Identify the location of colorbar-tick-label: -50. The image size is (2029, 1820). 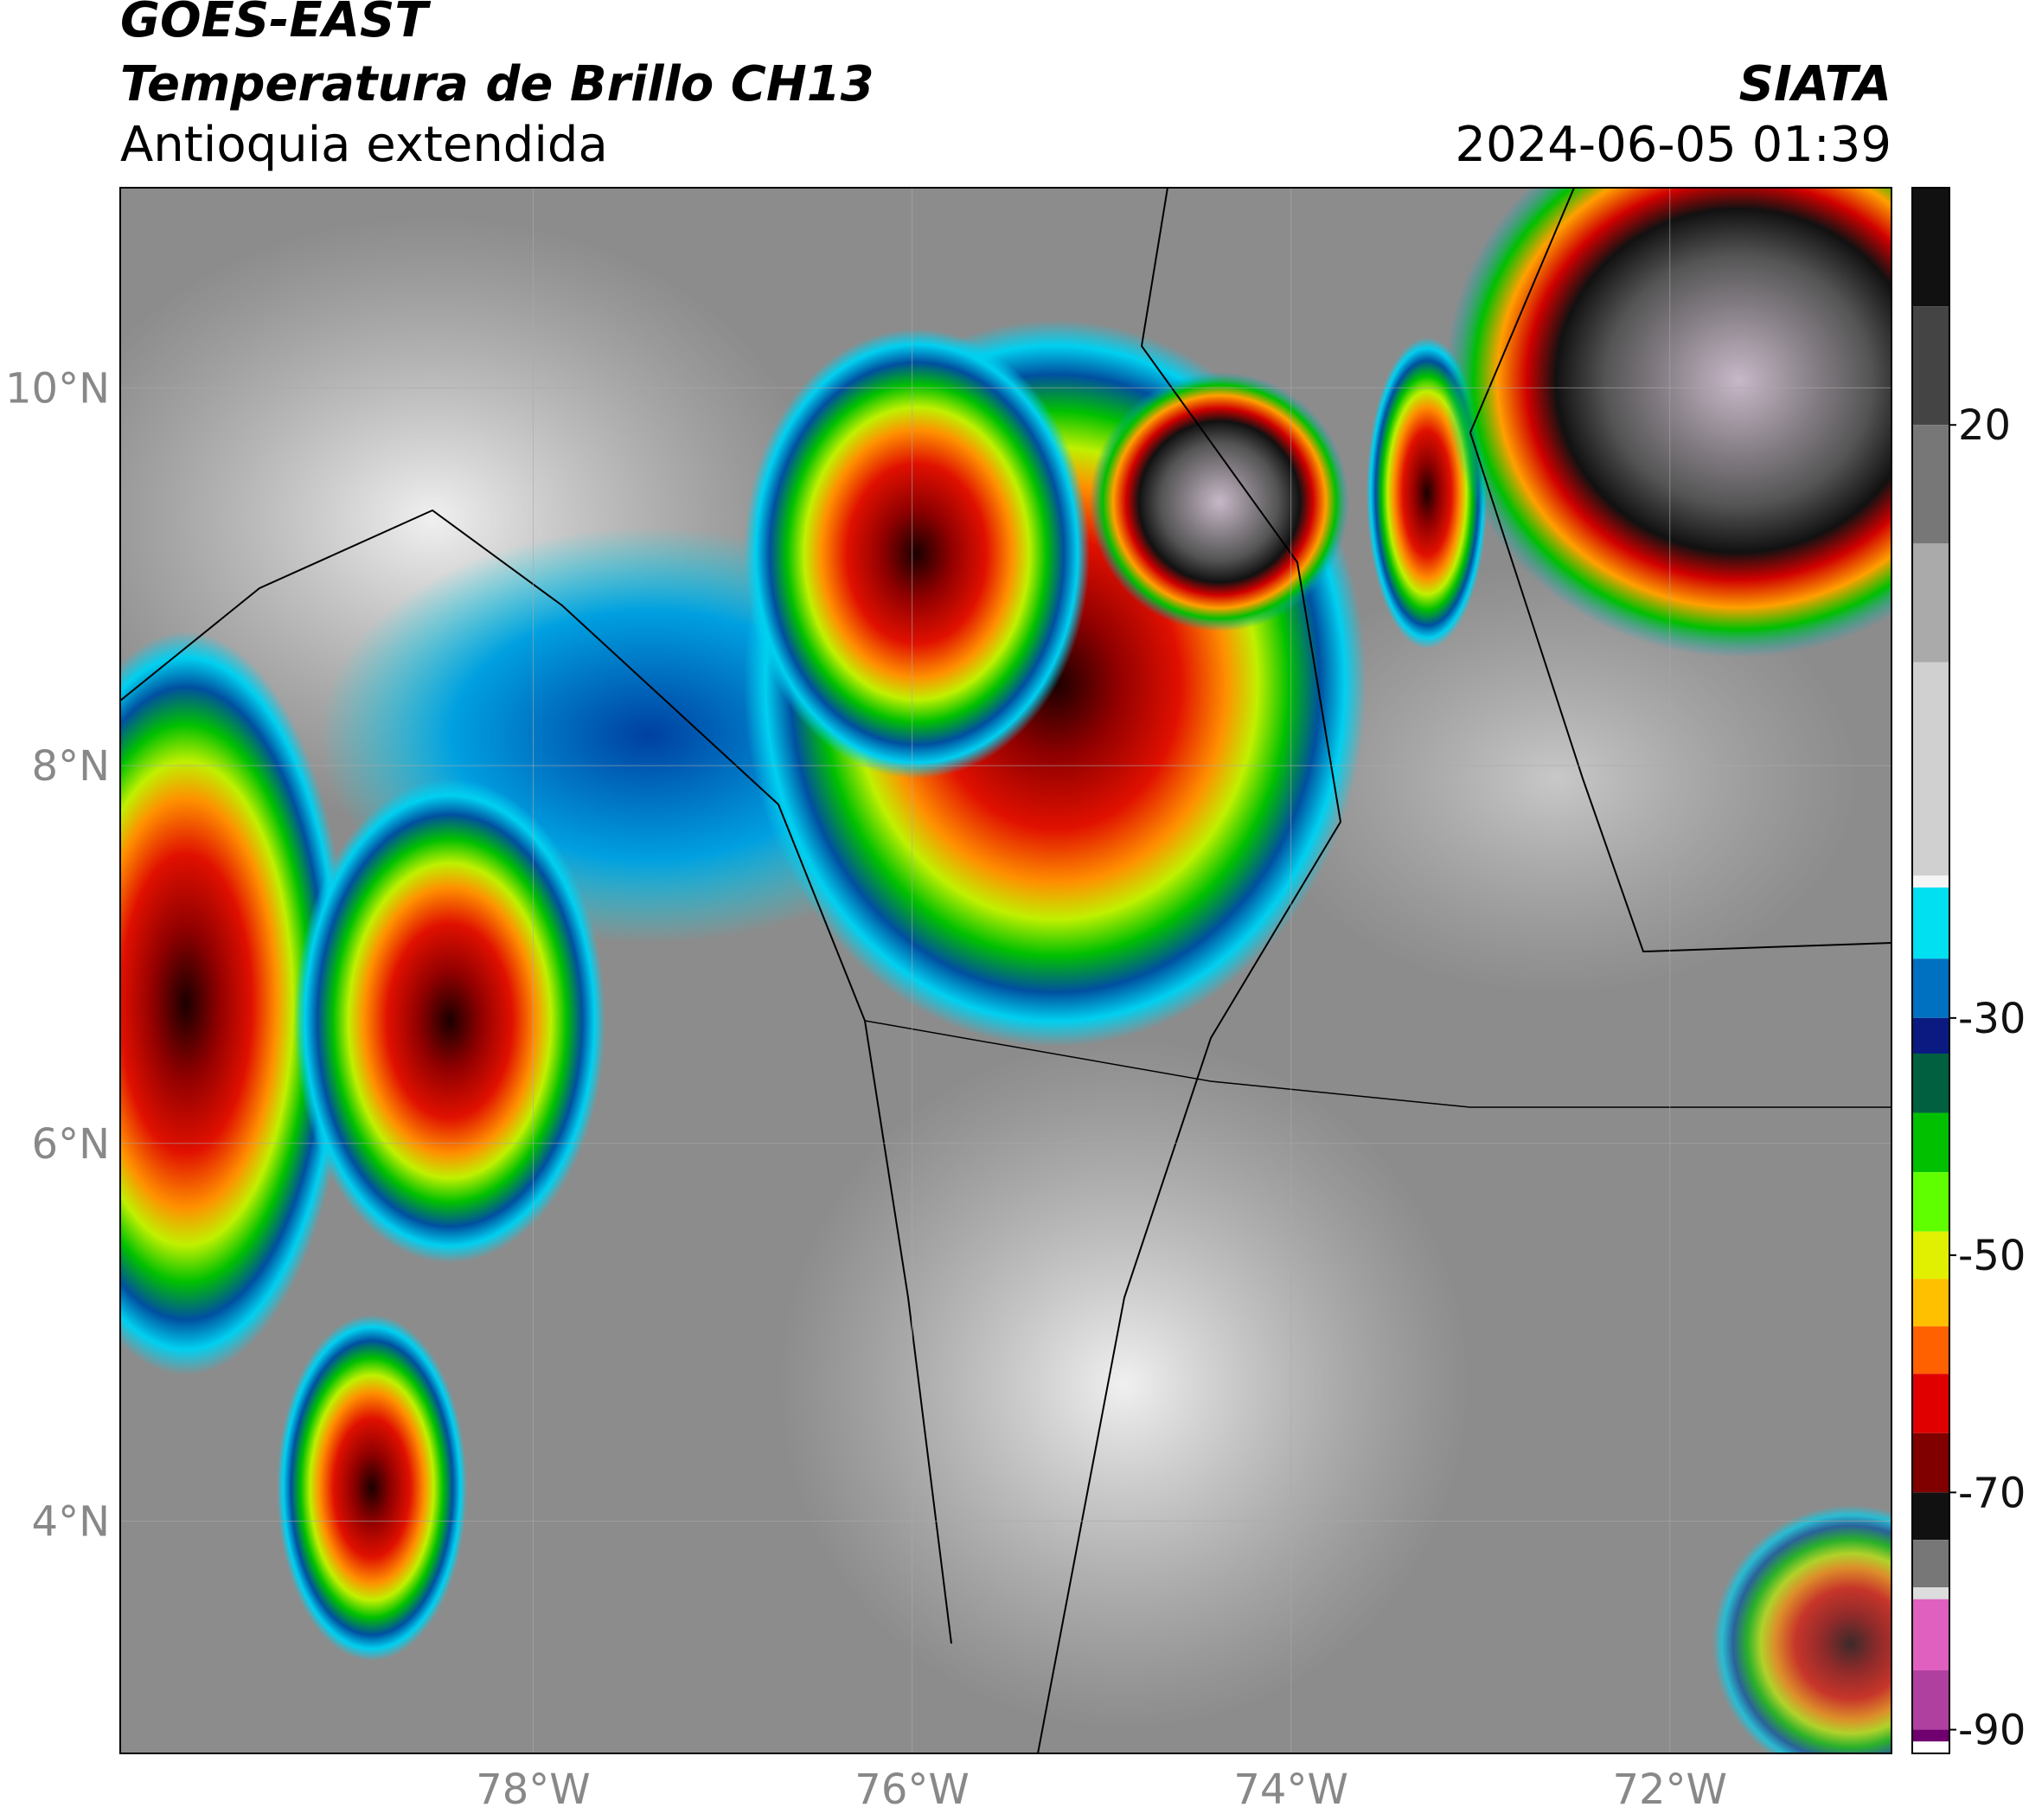
(1992, 1256).